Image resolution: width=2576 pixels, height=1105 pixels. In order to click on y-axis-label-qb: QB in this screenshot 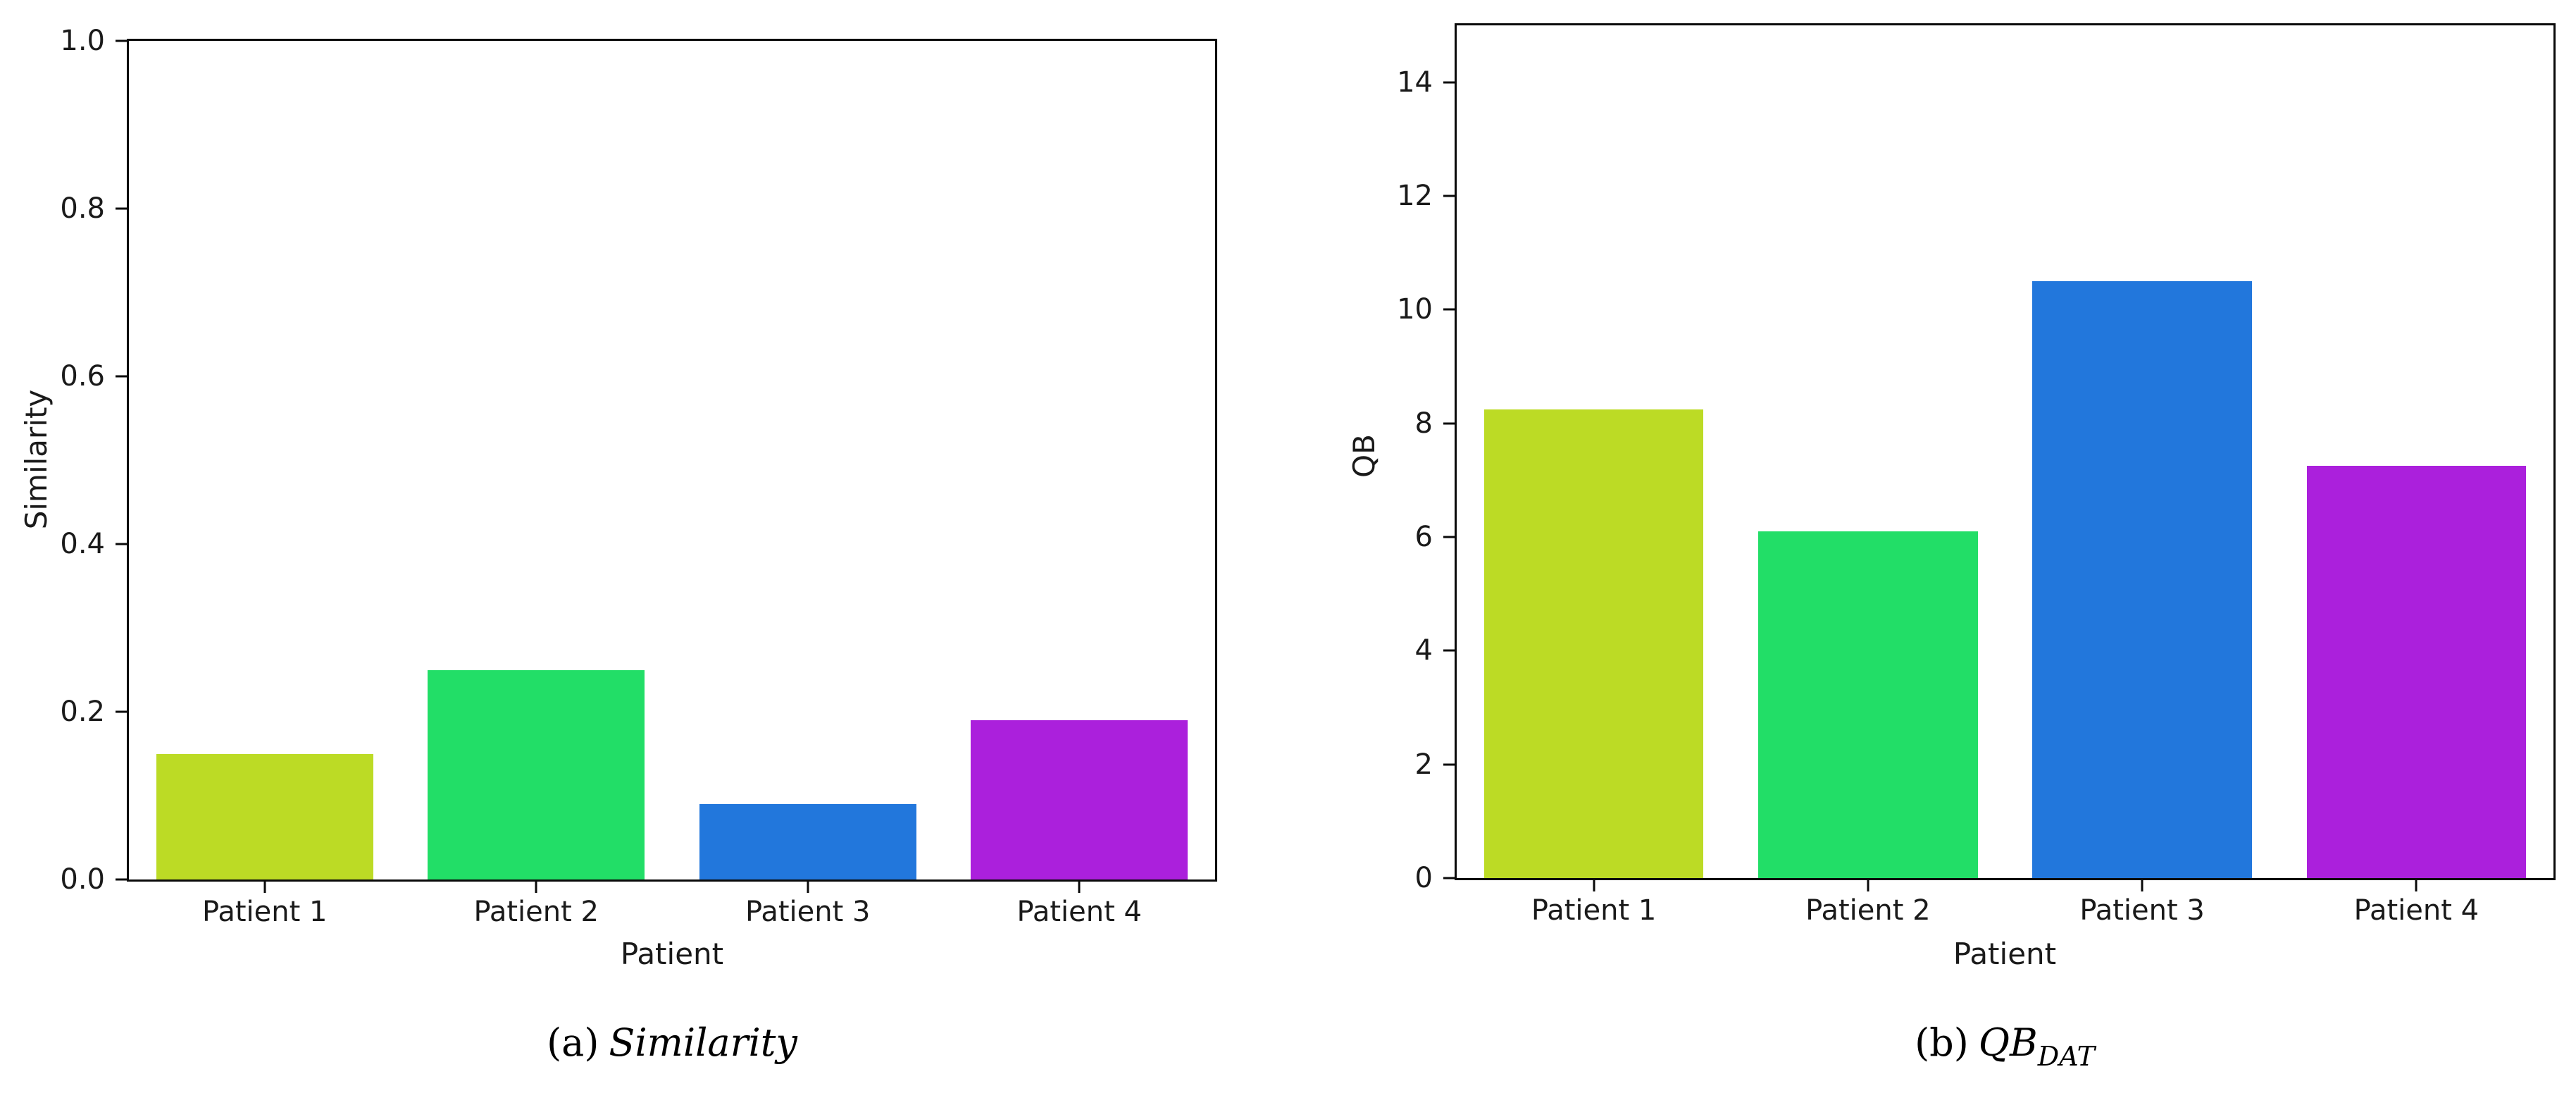, I will do `click(1364, 456)`.